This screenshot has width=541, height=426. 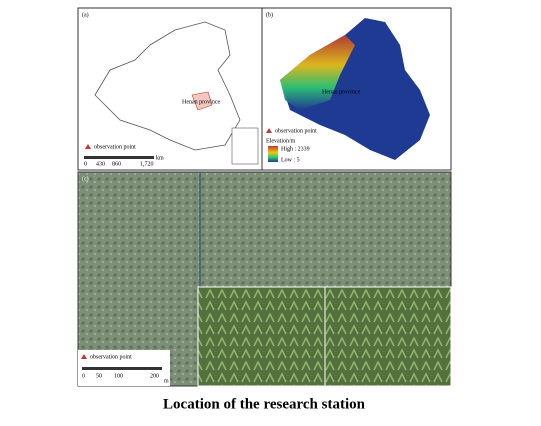 What do you see at coordinates (160, 158) in the screenshot?
I see `scale-unit: km` at bounding box center [160, 158].